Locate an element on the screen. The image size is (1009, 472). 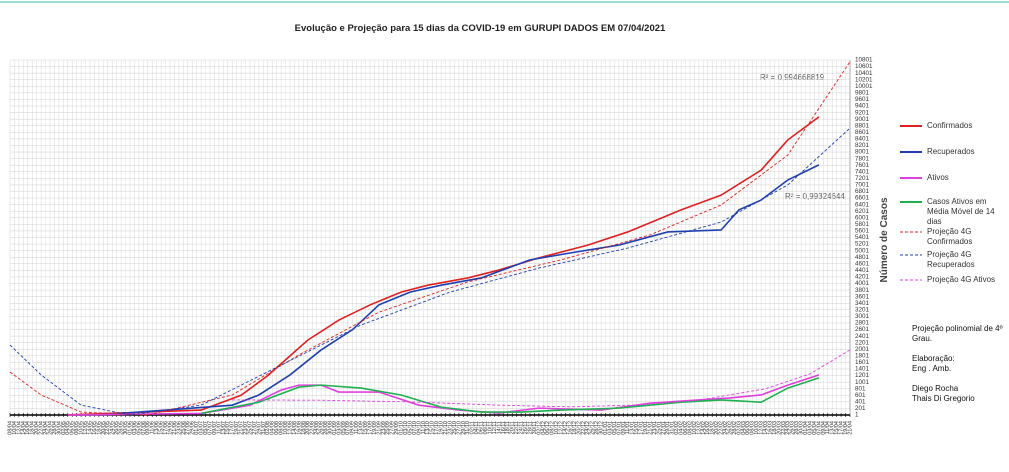
x-tick-label: 18/12 is located at coordinates (575, 428).